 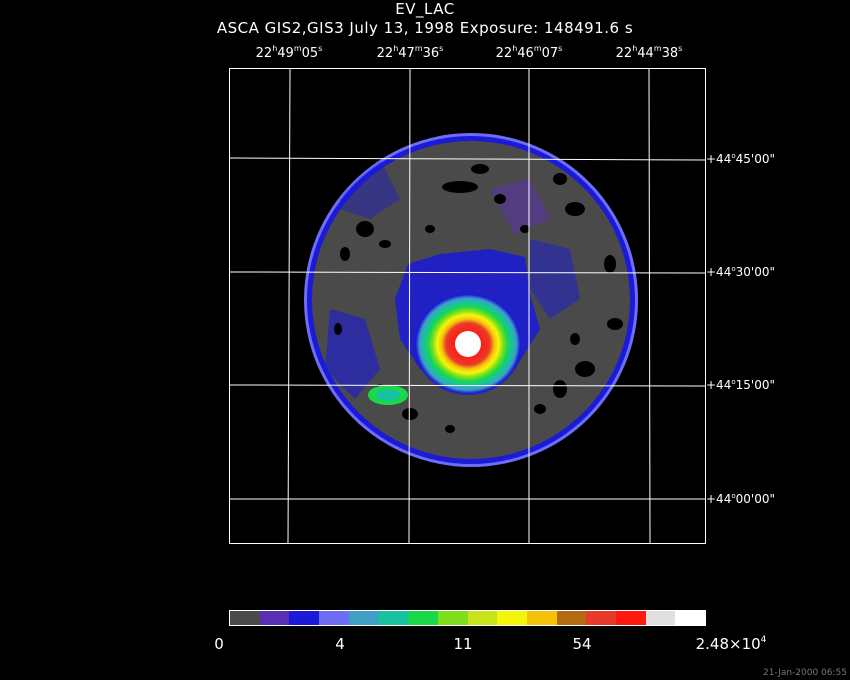 I want to click on image-title: EV_LAC, so click(x=425, y=9).